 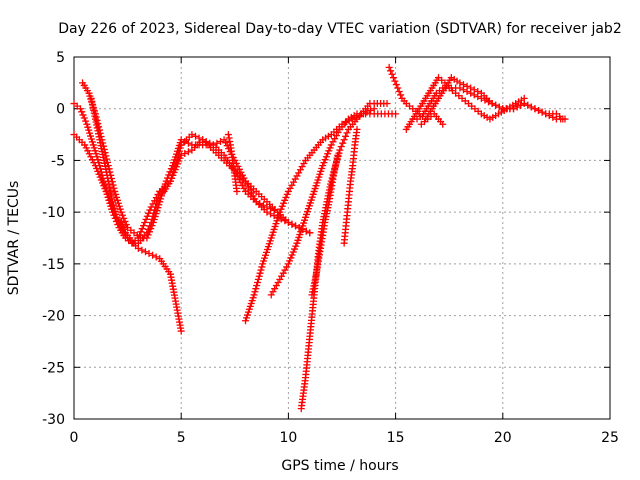 I want to click on y-tick-label: -15, so click(x=53, y=265).